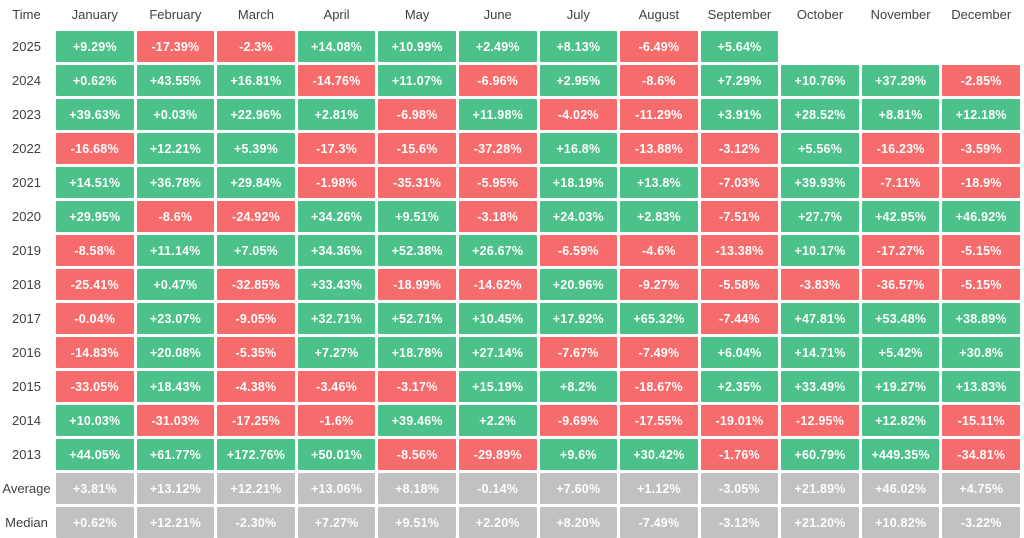  What do you see at coordinates (981, 352) in the screenshot?
I see `return-cell: +30.8%` at bounding box center [981, 352].